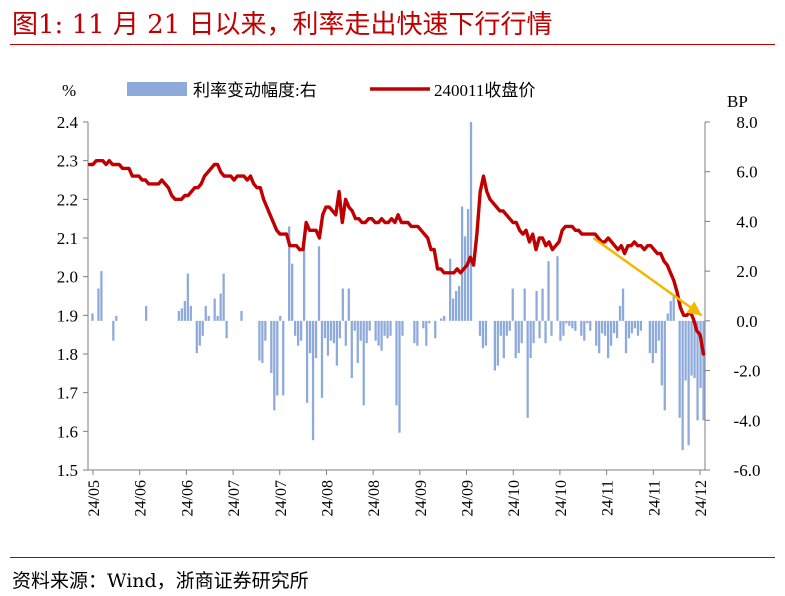  Describe the element at coordinates (67, 315) in the screenshot. I see `left-tick-label: 1.9` at that location.